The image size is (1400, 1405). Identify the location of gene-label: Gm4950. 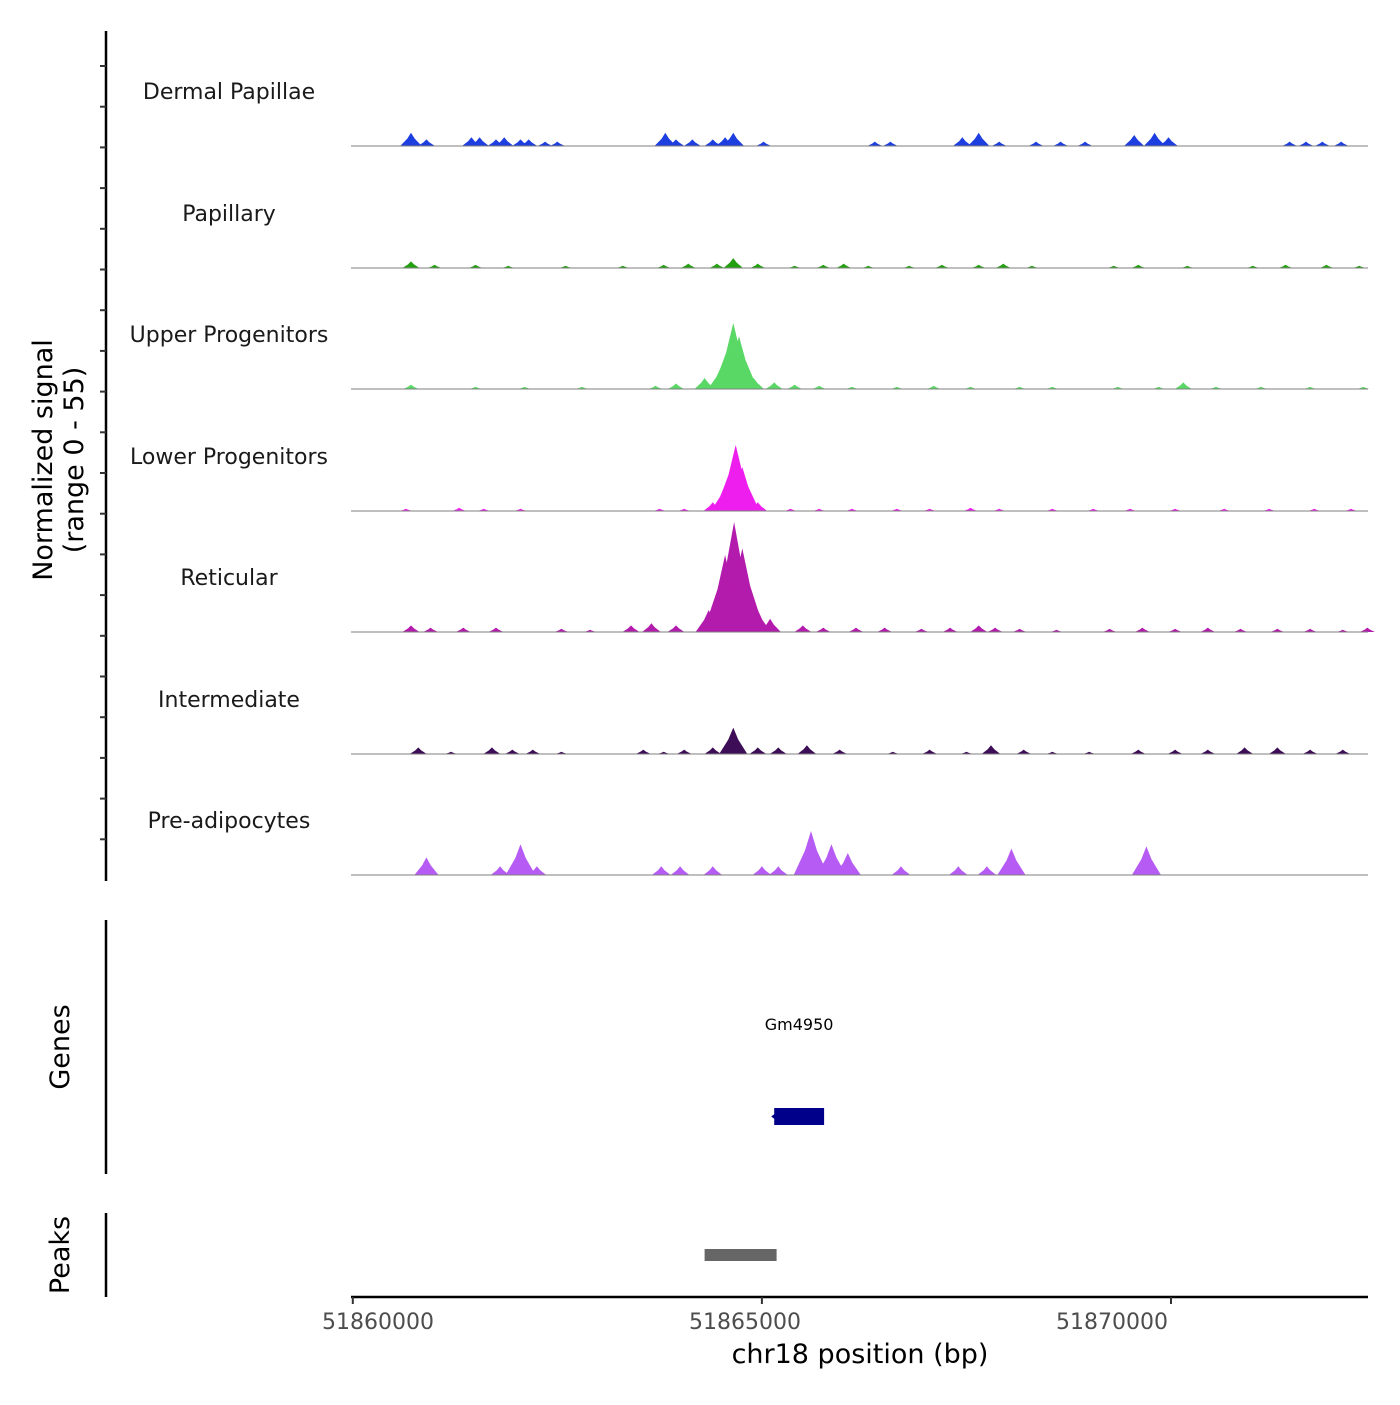
(799, 1024).